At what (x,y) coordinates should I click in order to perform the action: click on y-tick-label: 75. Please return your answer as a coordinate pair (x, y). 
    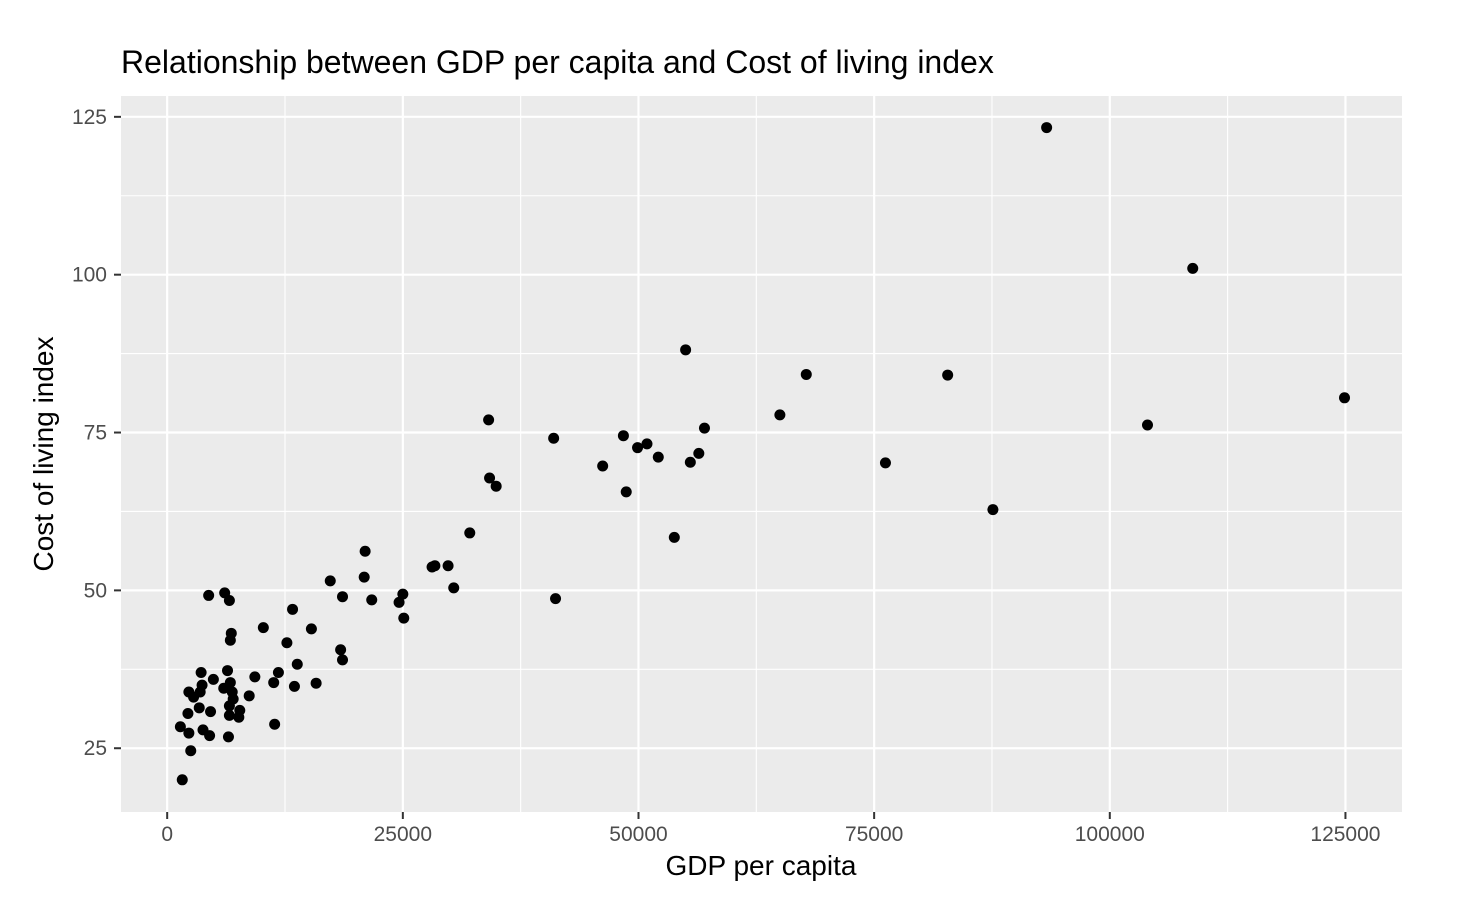
    Looking at the image, I should click on (95, 433).